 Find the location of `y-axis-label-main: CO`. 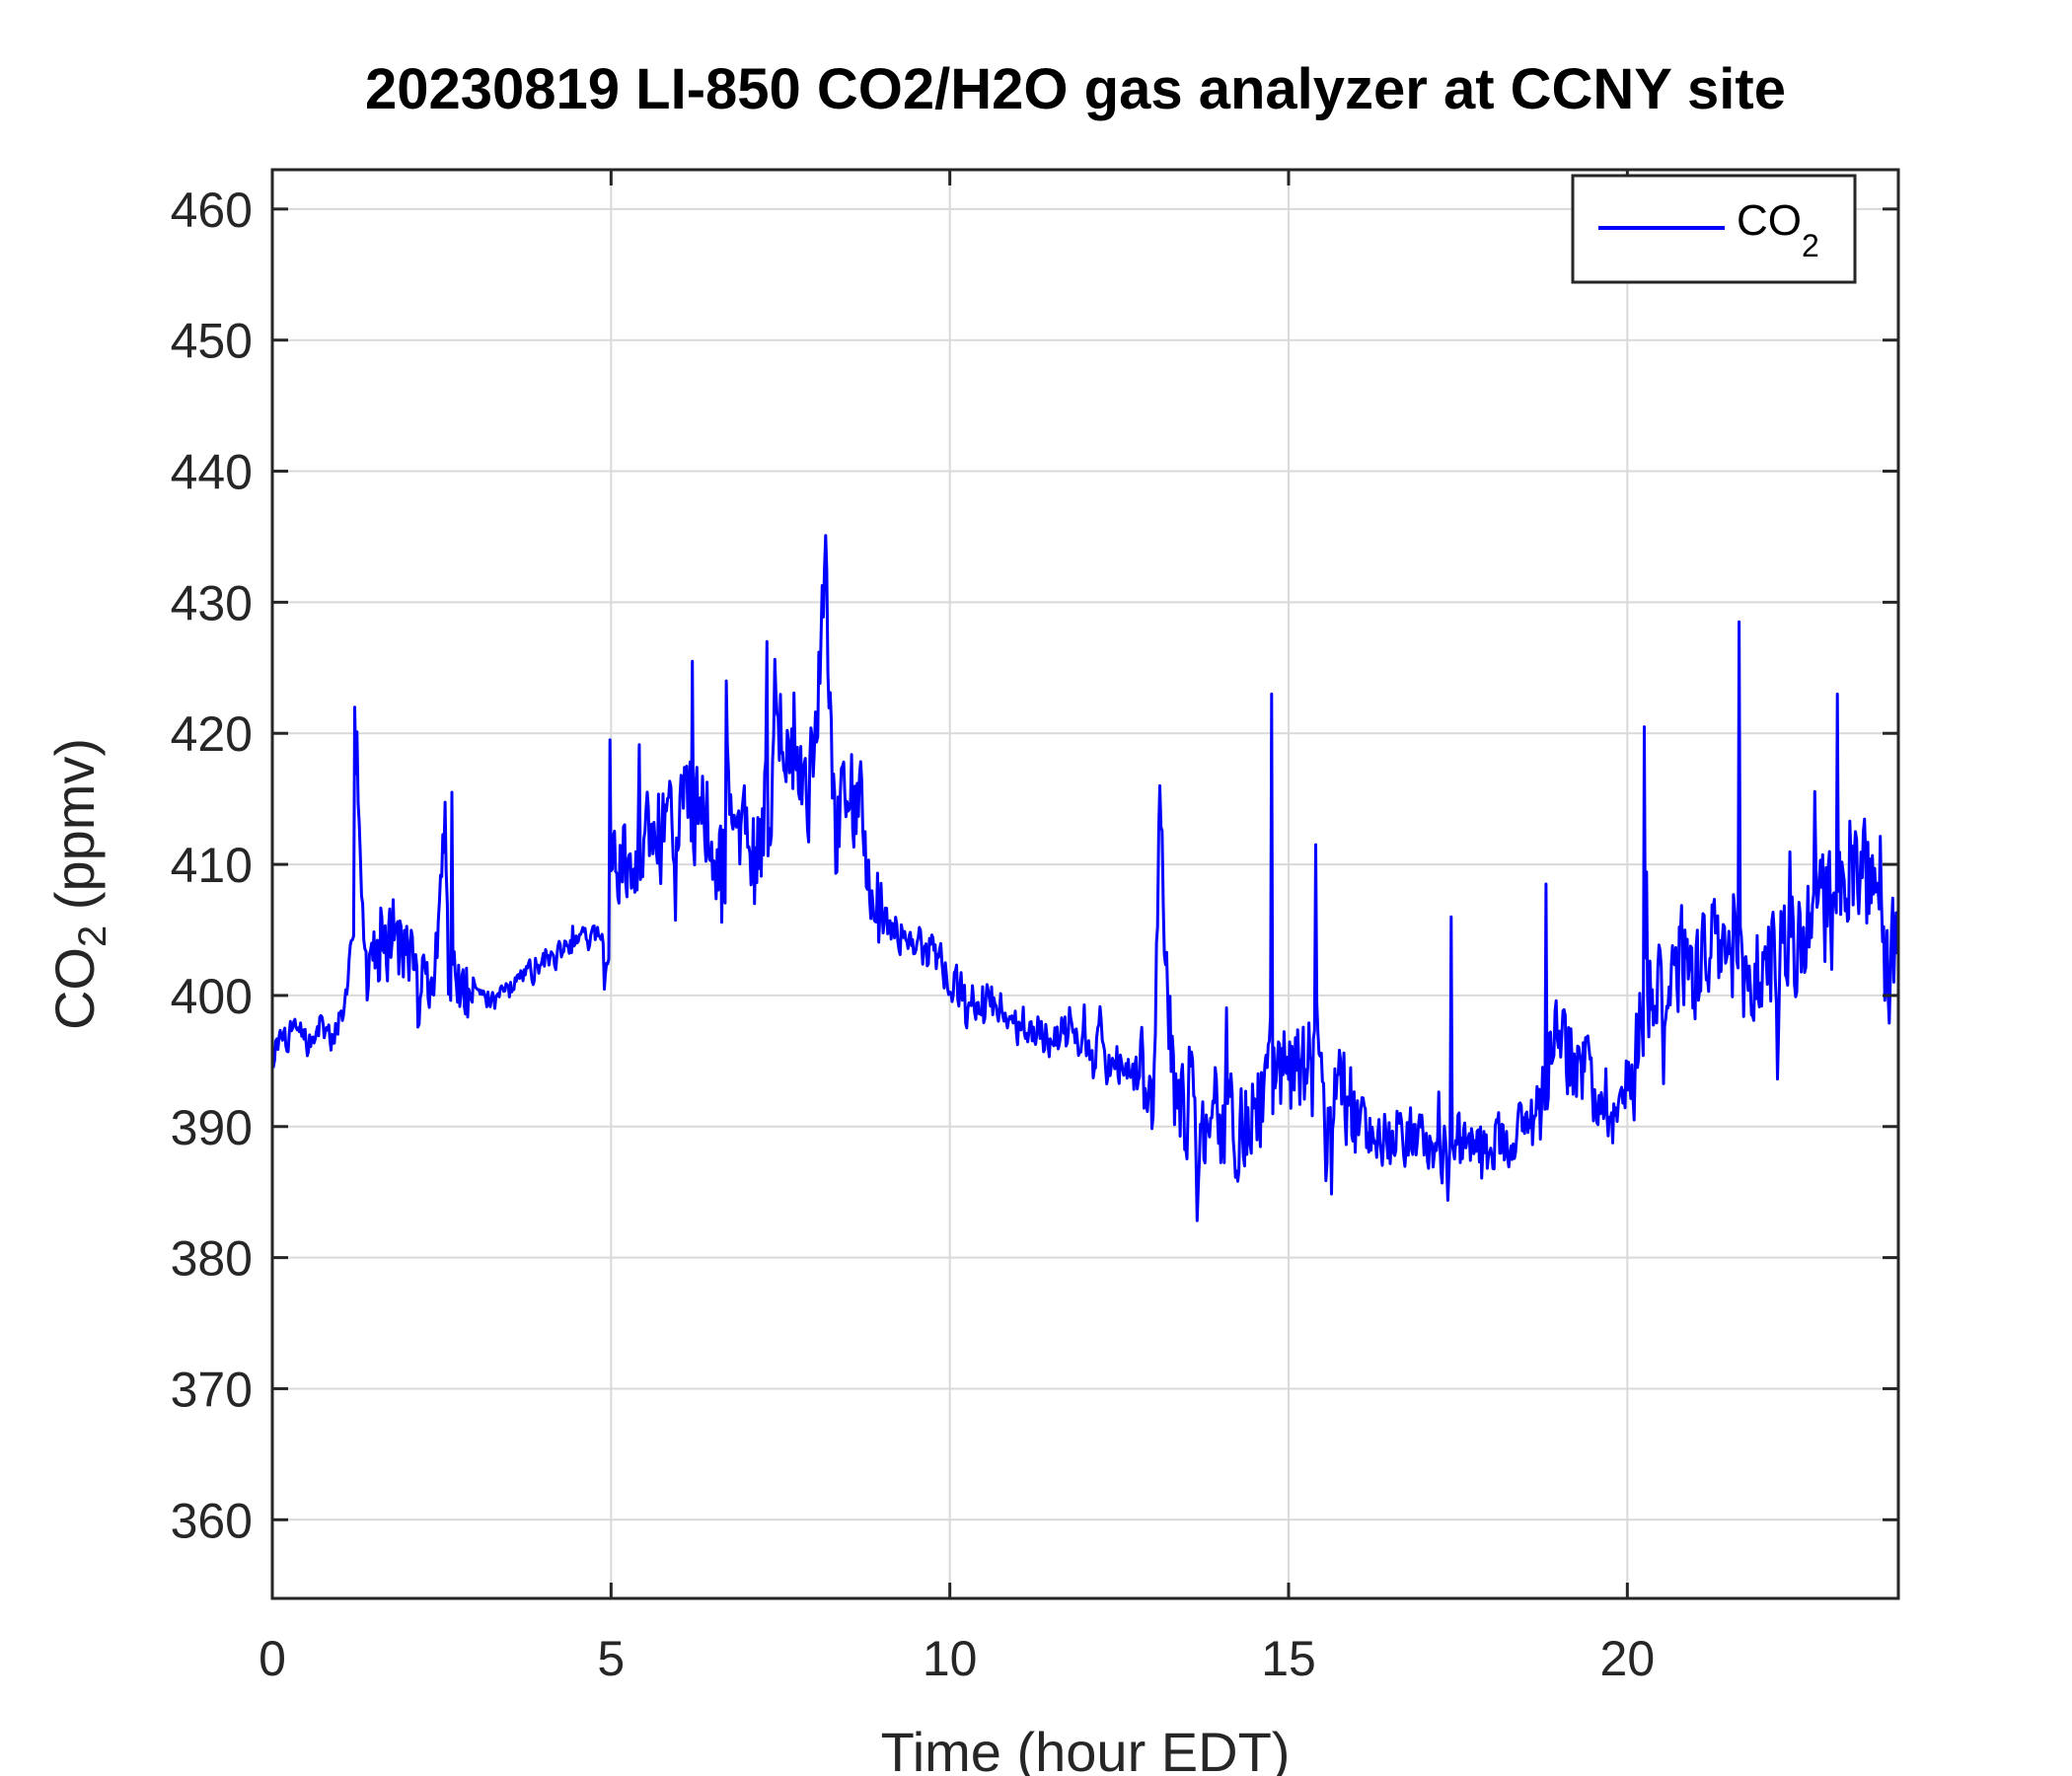

y-axis-label-main: CO is located at coordinates (74, 989).